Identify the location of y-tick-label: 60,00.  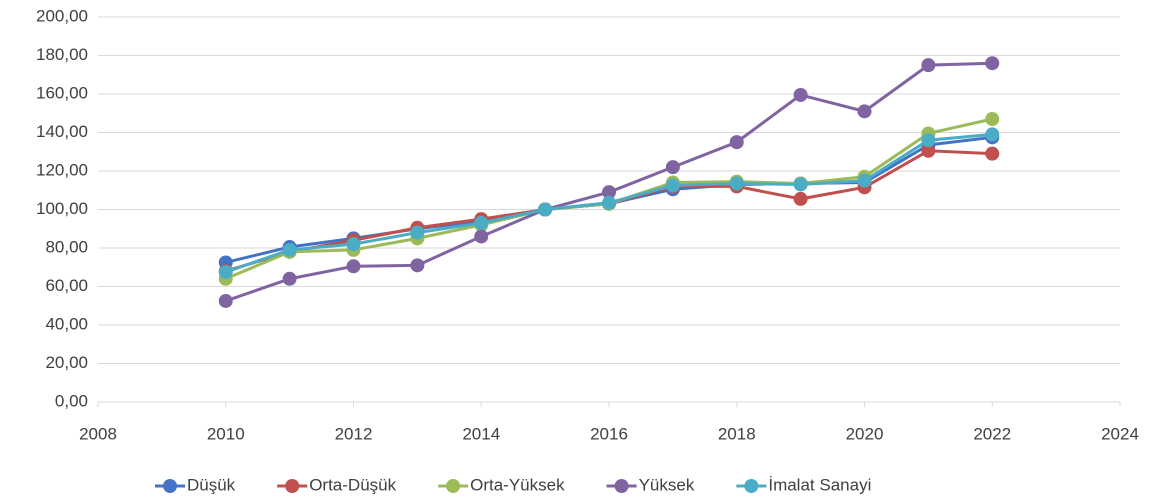
(66, 285).